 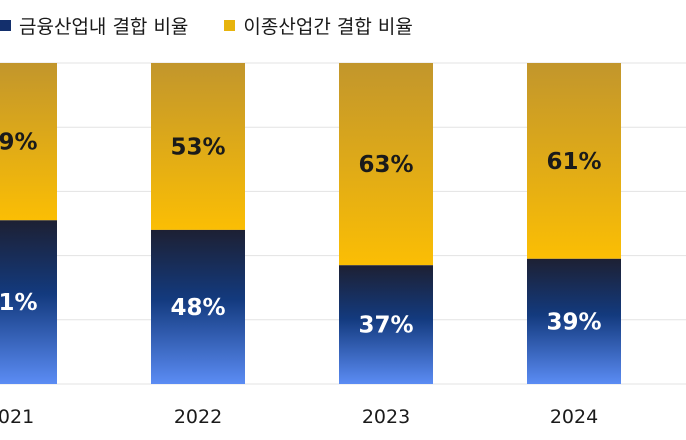 I want to click on legend-item-cross-industry: 이종산업간 결합 비율, so click(x=318, y=25).